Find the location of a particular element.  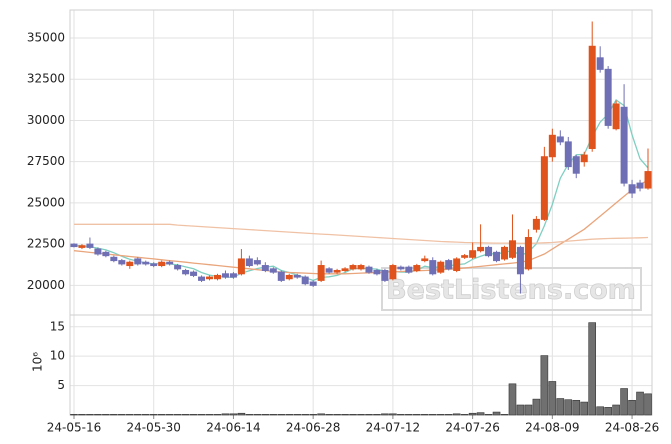

watermark-box is located at coordinates (511, 289).